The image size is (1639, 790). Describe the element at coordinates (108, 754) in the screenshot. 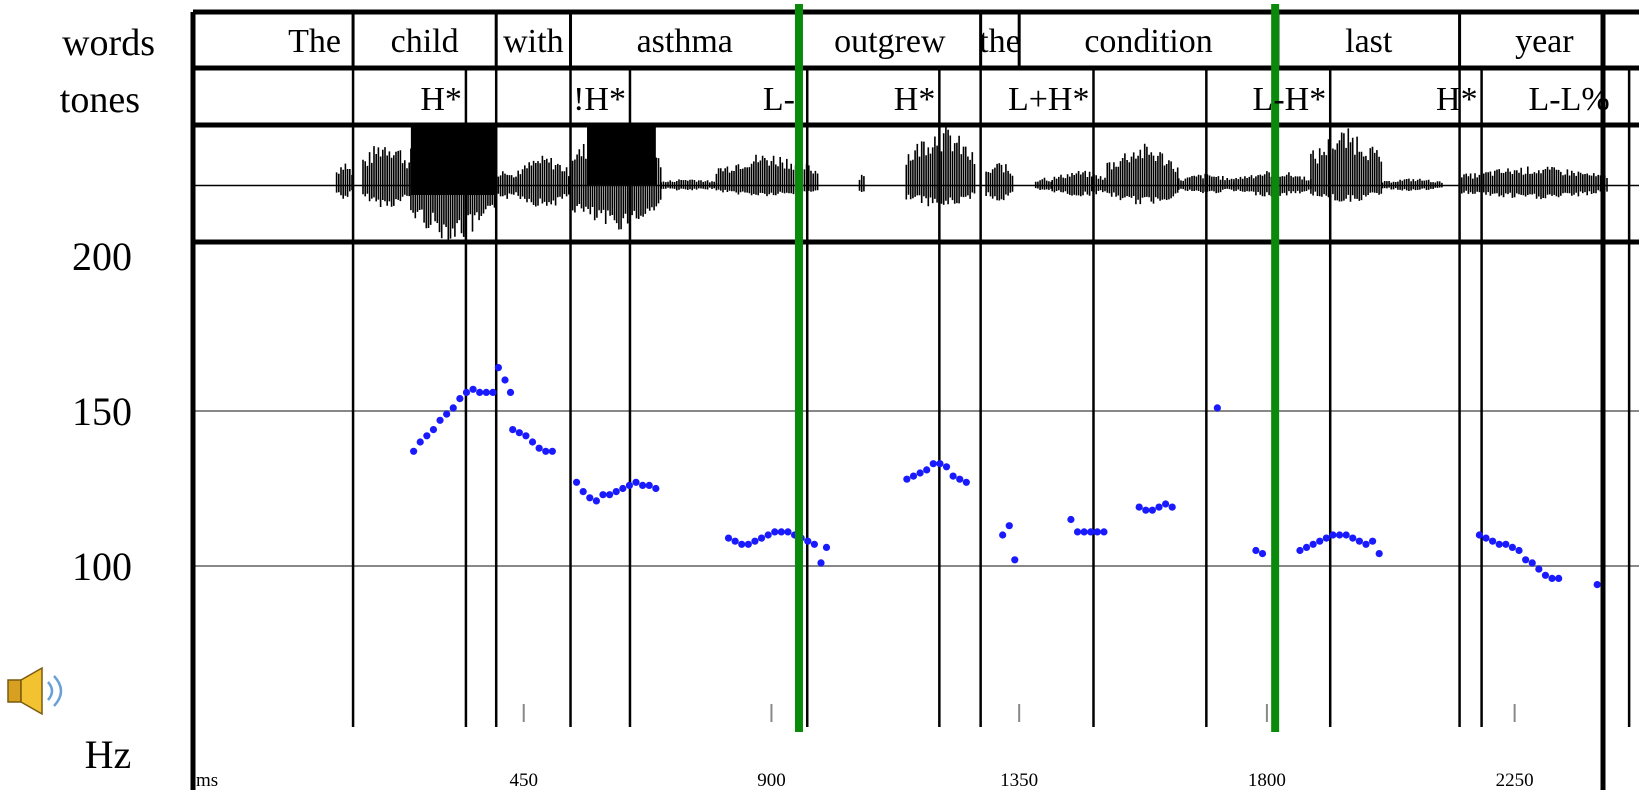

I see `y-axis-label: Hz` at that location.